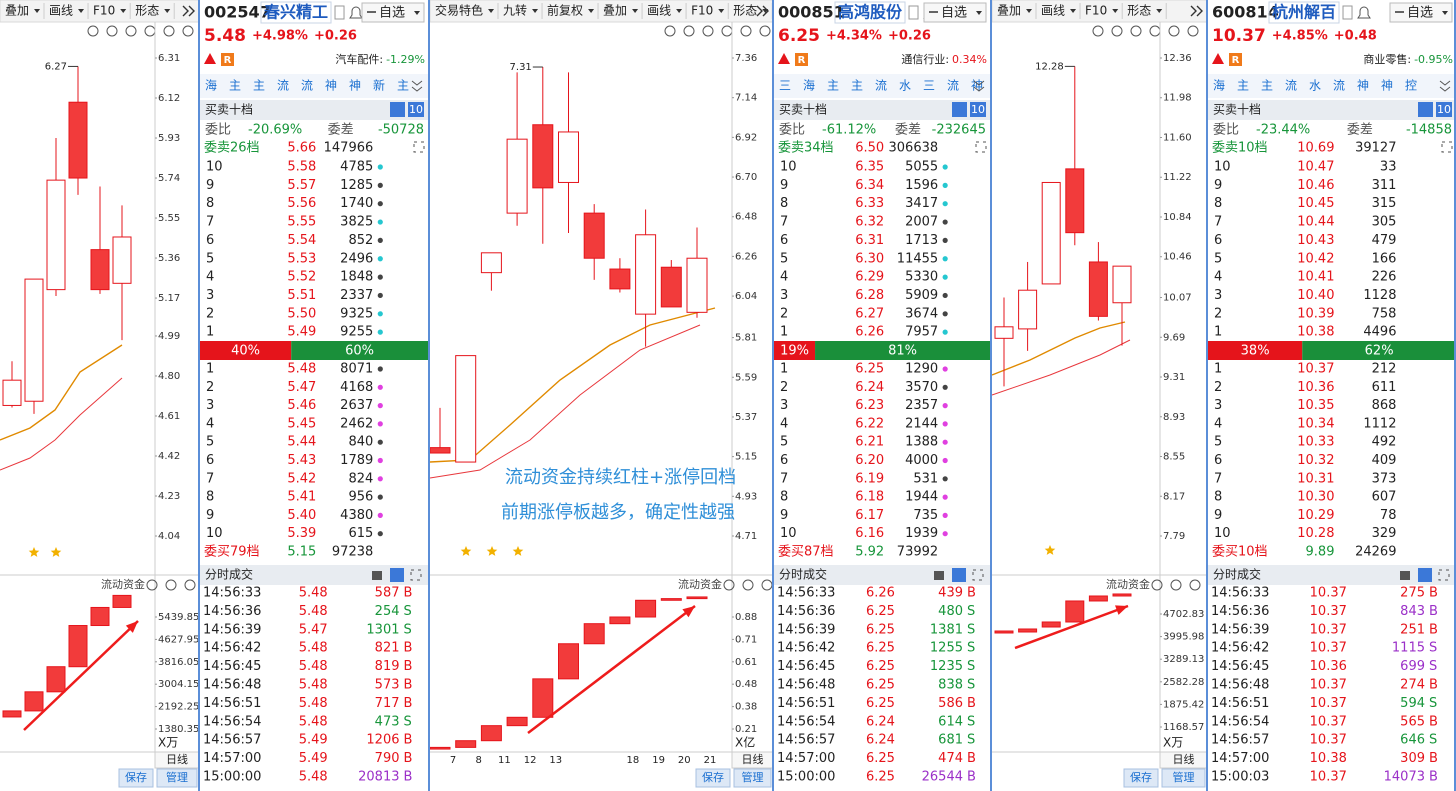 The image size is (1456, 791). Describe the element at coordinates (1315, 148) in the screenshot. I see `ask-total-price: 10.69` at that location.